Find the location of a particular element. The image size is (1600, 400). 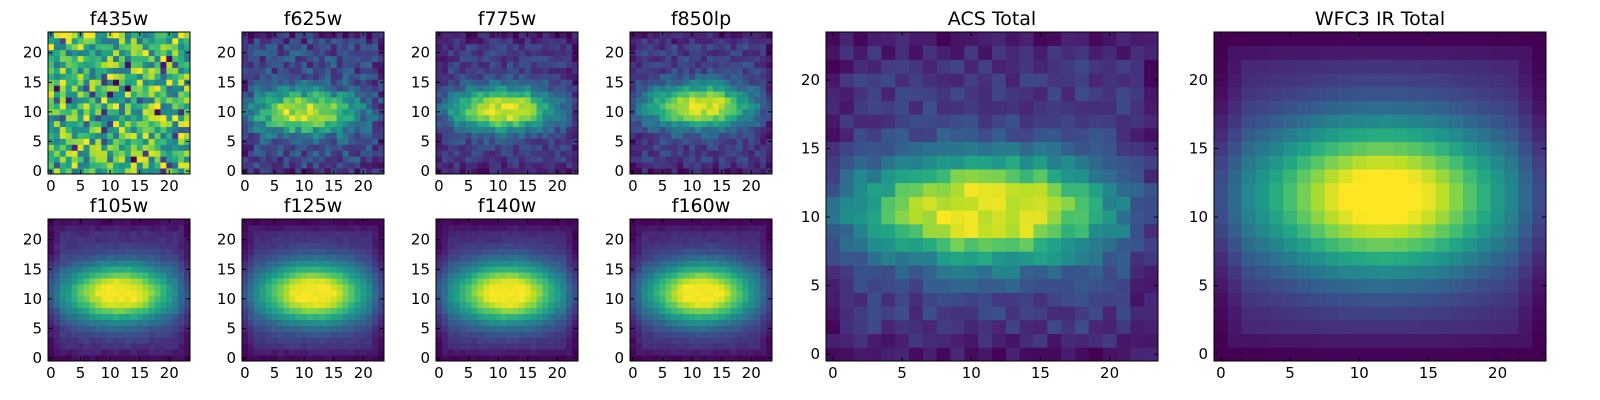

axes-frame is located at coordinates (313, 103).